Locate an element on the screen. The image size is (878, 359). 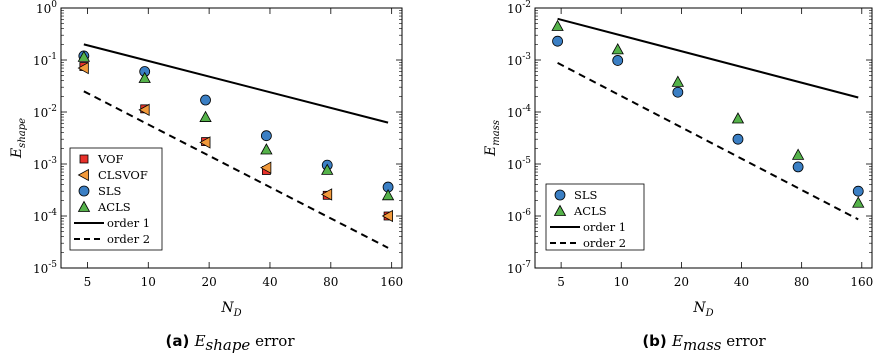
y-tick-label: 10⁻⁷ is located at coordinates (519, 268).